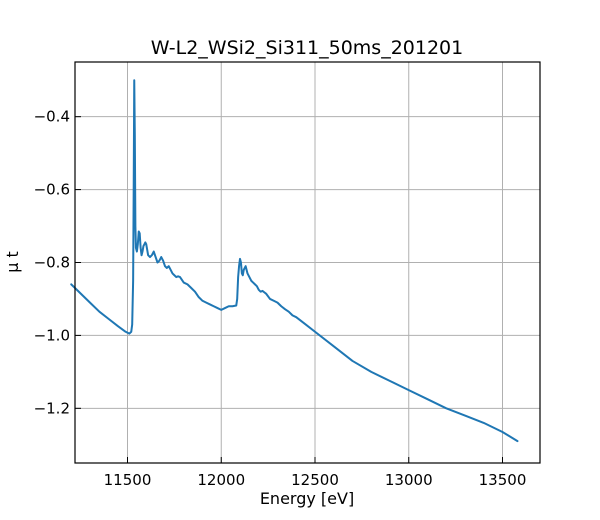 The image size is (600, 520). What do you see at coordinates (52, 190) in the screenshot?
I see `y-tick-label: −0.6` at bounding box center [52, 190].